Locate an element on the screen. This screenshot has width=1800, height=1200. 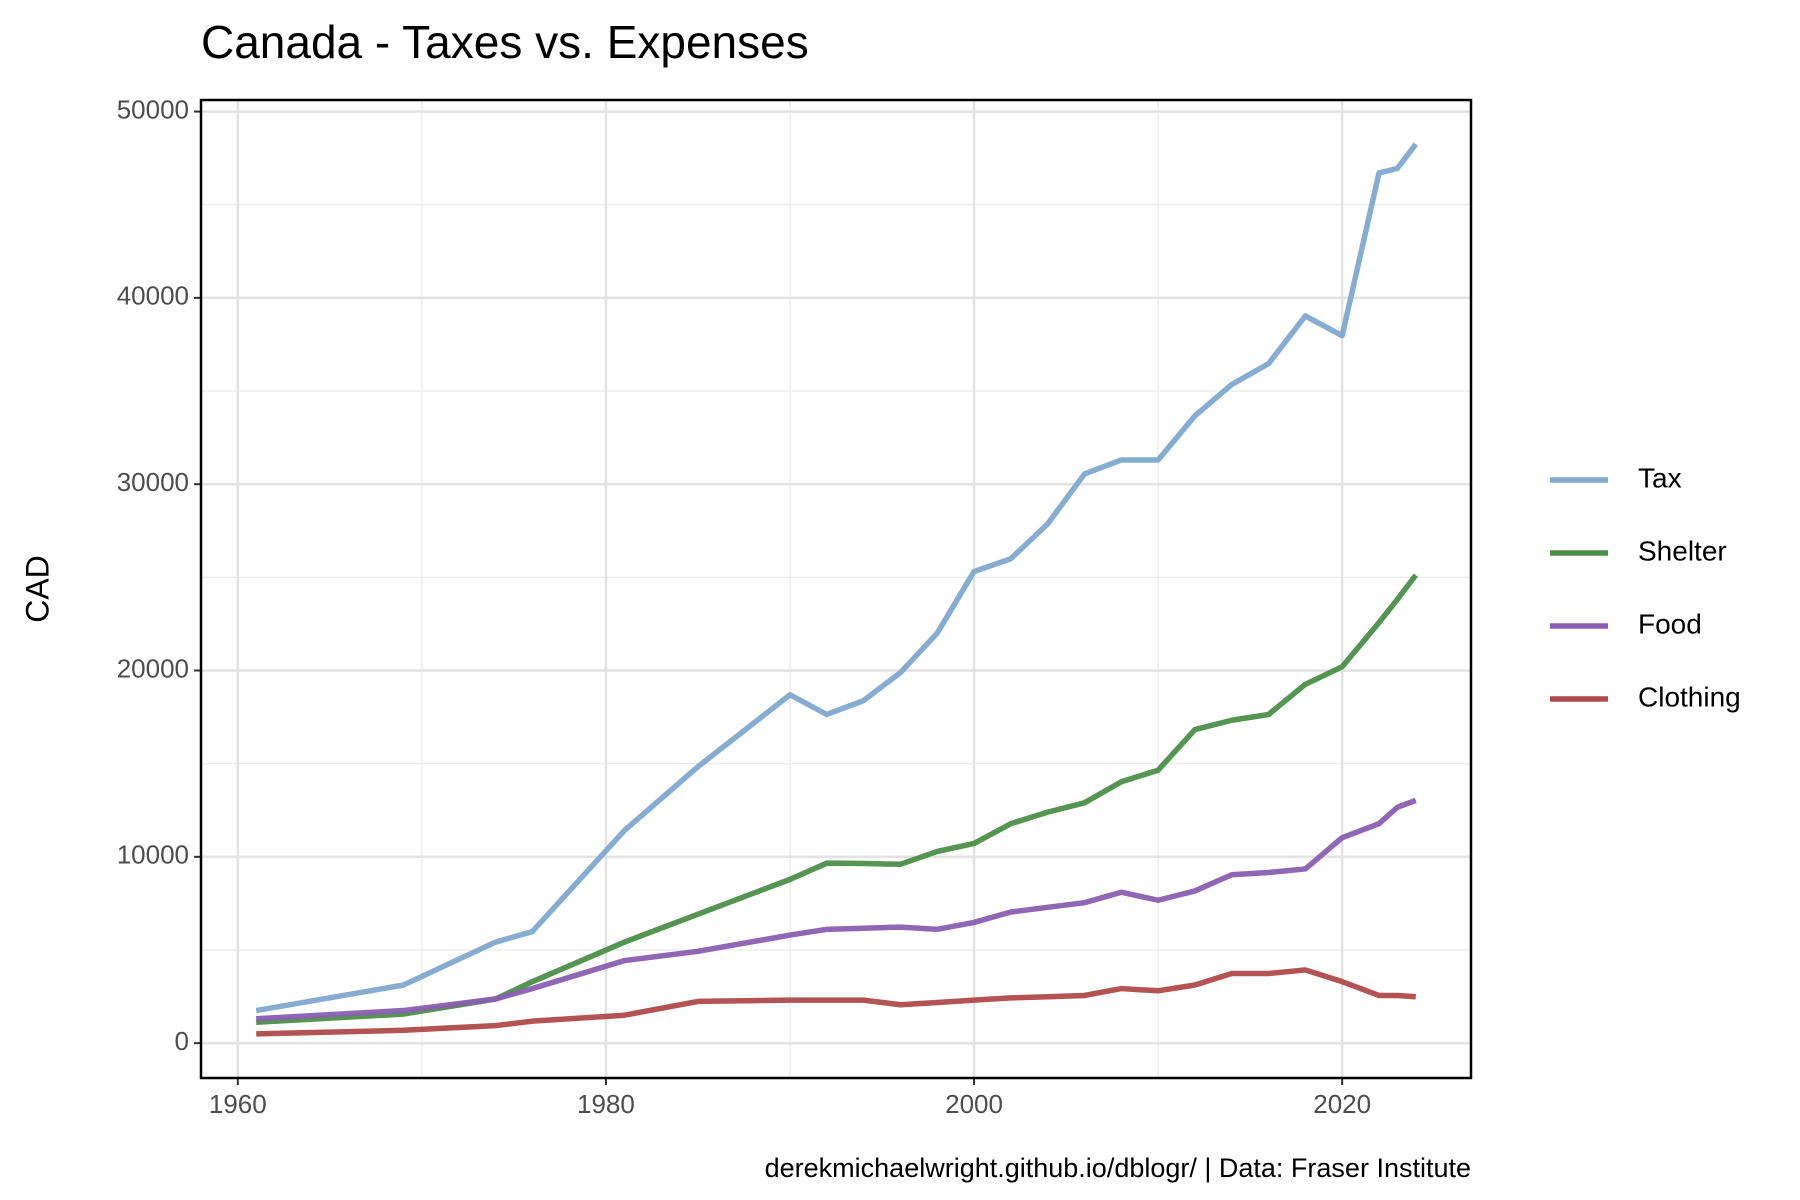
legend-label: Shelter is located at coordinates (1682, 550).